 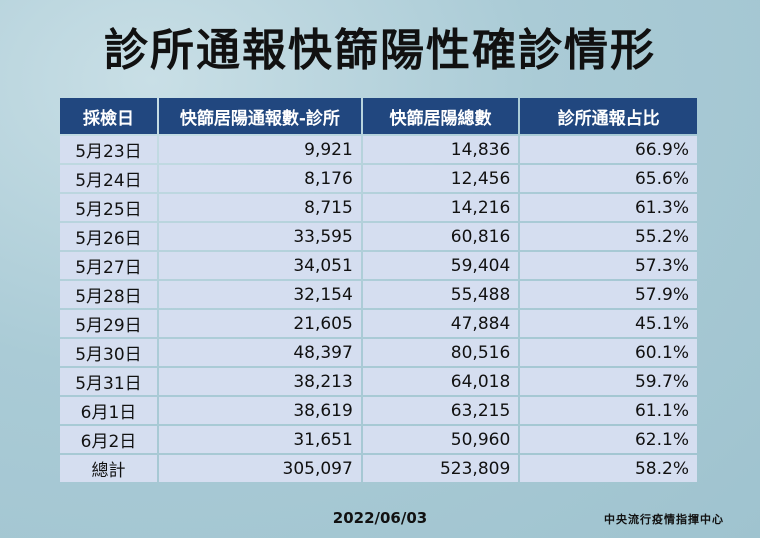 I want to click on cell-clinic-reports: 38,619, so click(x=259, y=410).